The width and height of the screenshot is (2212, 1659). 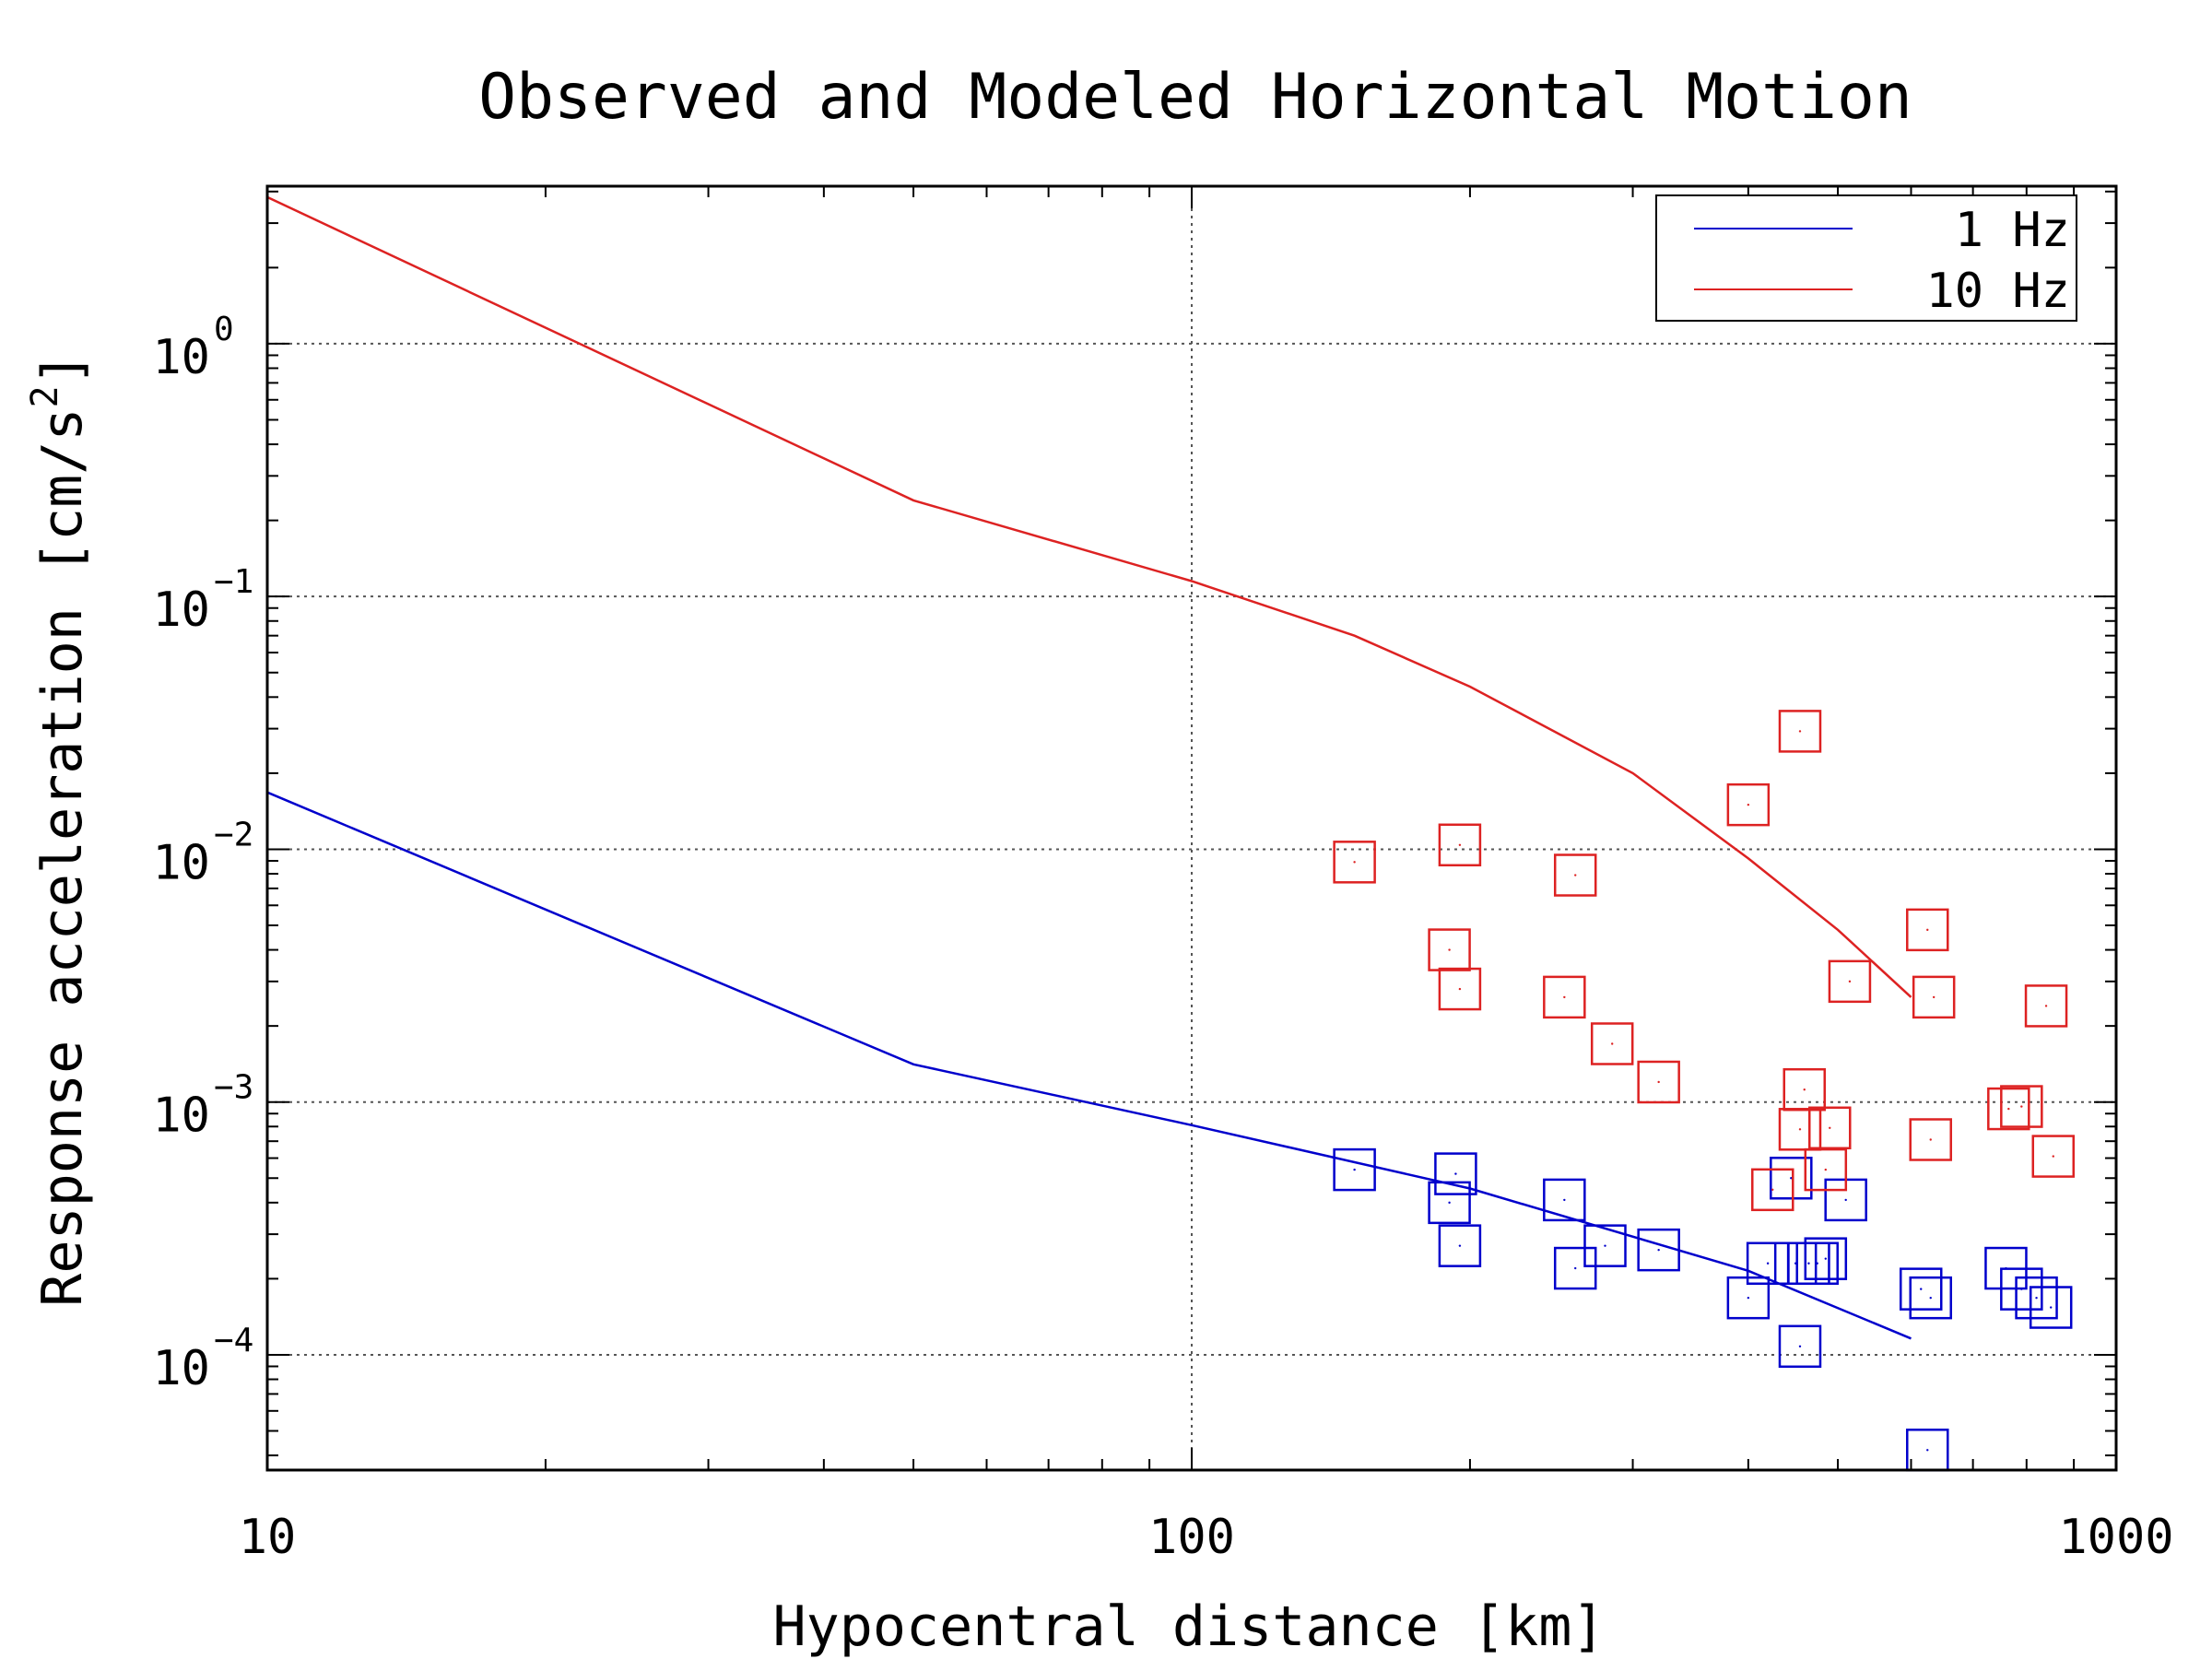 What do you see at coordinates (233, 1340) in the screenshot?
I see `y-tick-label-exponent: −4` at bounding box center [233, 1340].